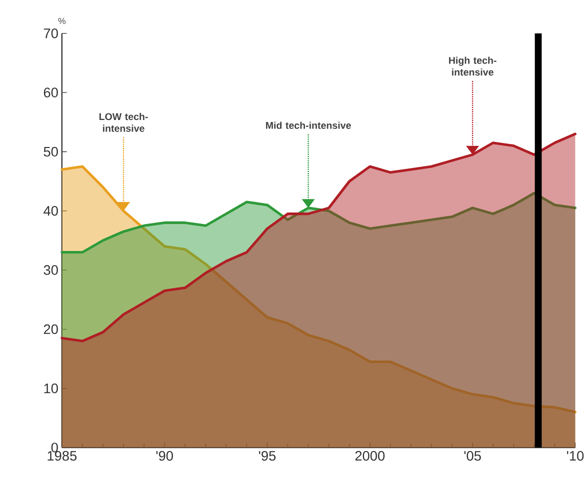 Image resolution: width=587 pixels, height=480 pixels. I want to click on x-tick-label: 1985, so click(62, 456).